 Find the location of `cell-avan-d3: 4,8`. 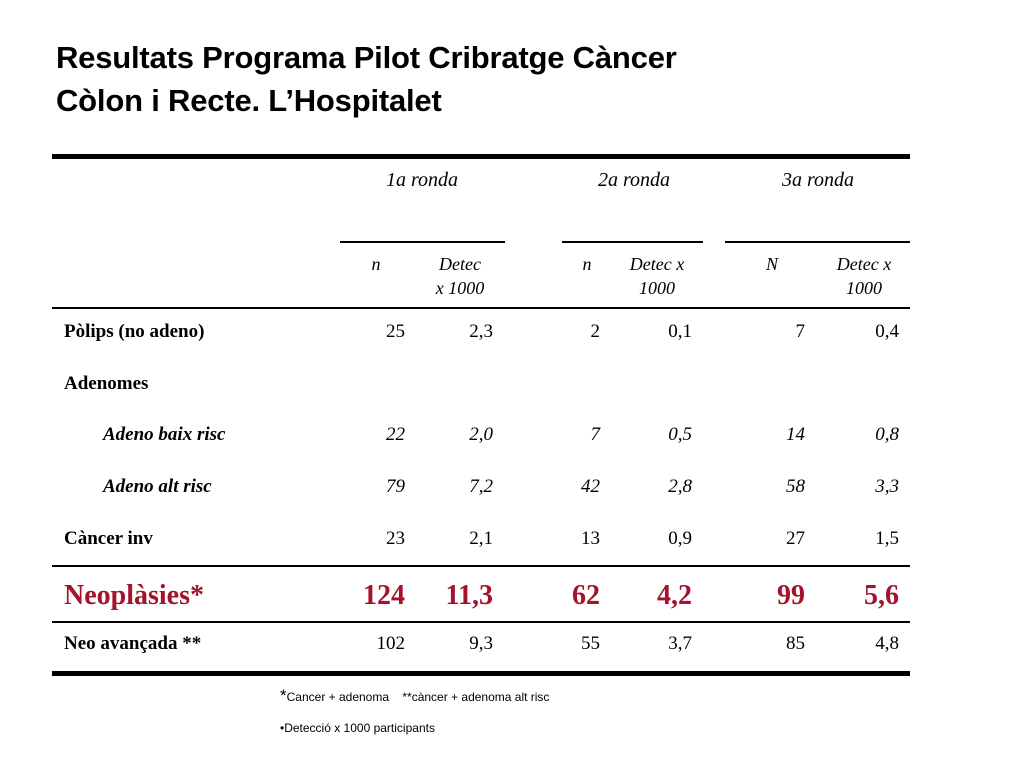

cell-avan-d3: 4,8 is located at coordinates (887, 643).